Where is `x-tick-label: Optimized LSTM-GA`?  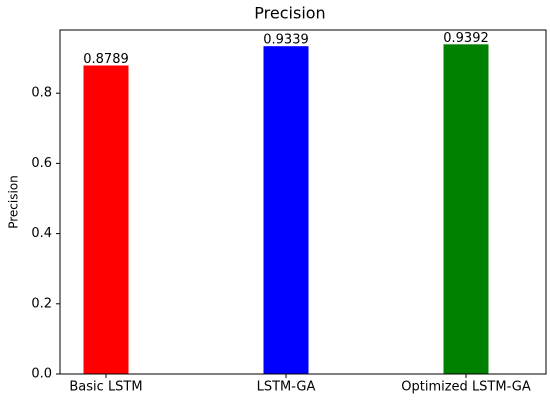 x-tick-label: Optimized LSTM-GA is located at coordinates (466, 387).